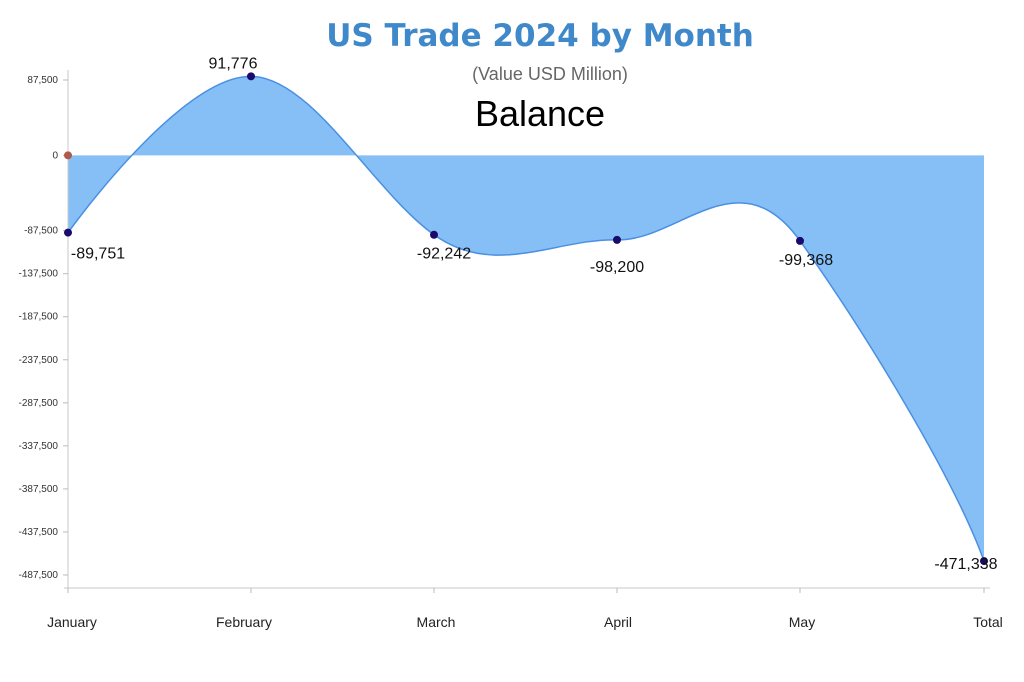 The image size is (1024, 682). I want to click on y-tick-label: -287,500, so click(39, 403).